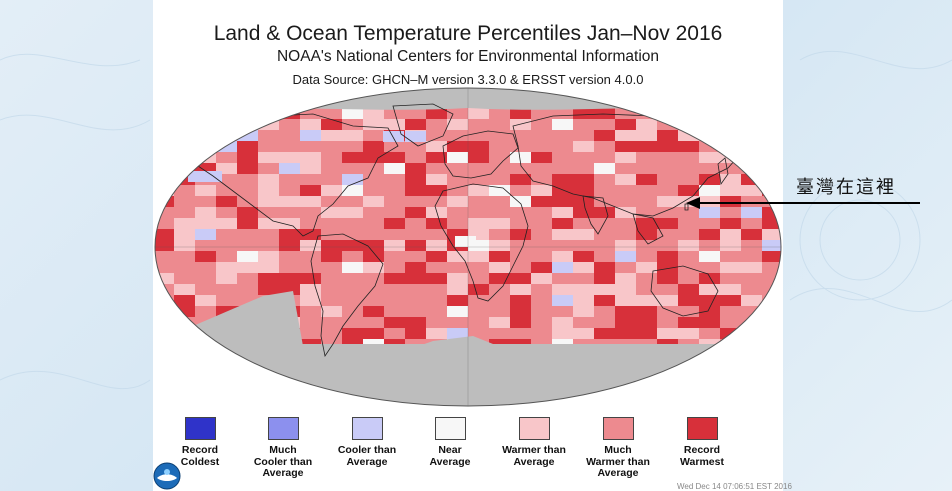 The width and height of the screenshot is (952, 491). What do you see at coordinates (702, 456) in the screenshot?
I see `legend-label: Record Warmest` at bounding box center [702, 456].